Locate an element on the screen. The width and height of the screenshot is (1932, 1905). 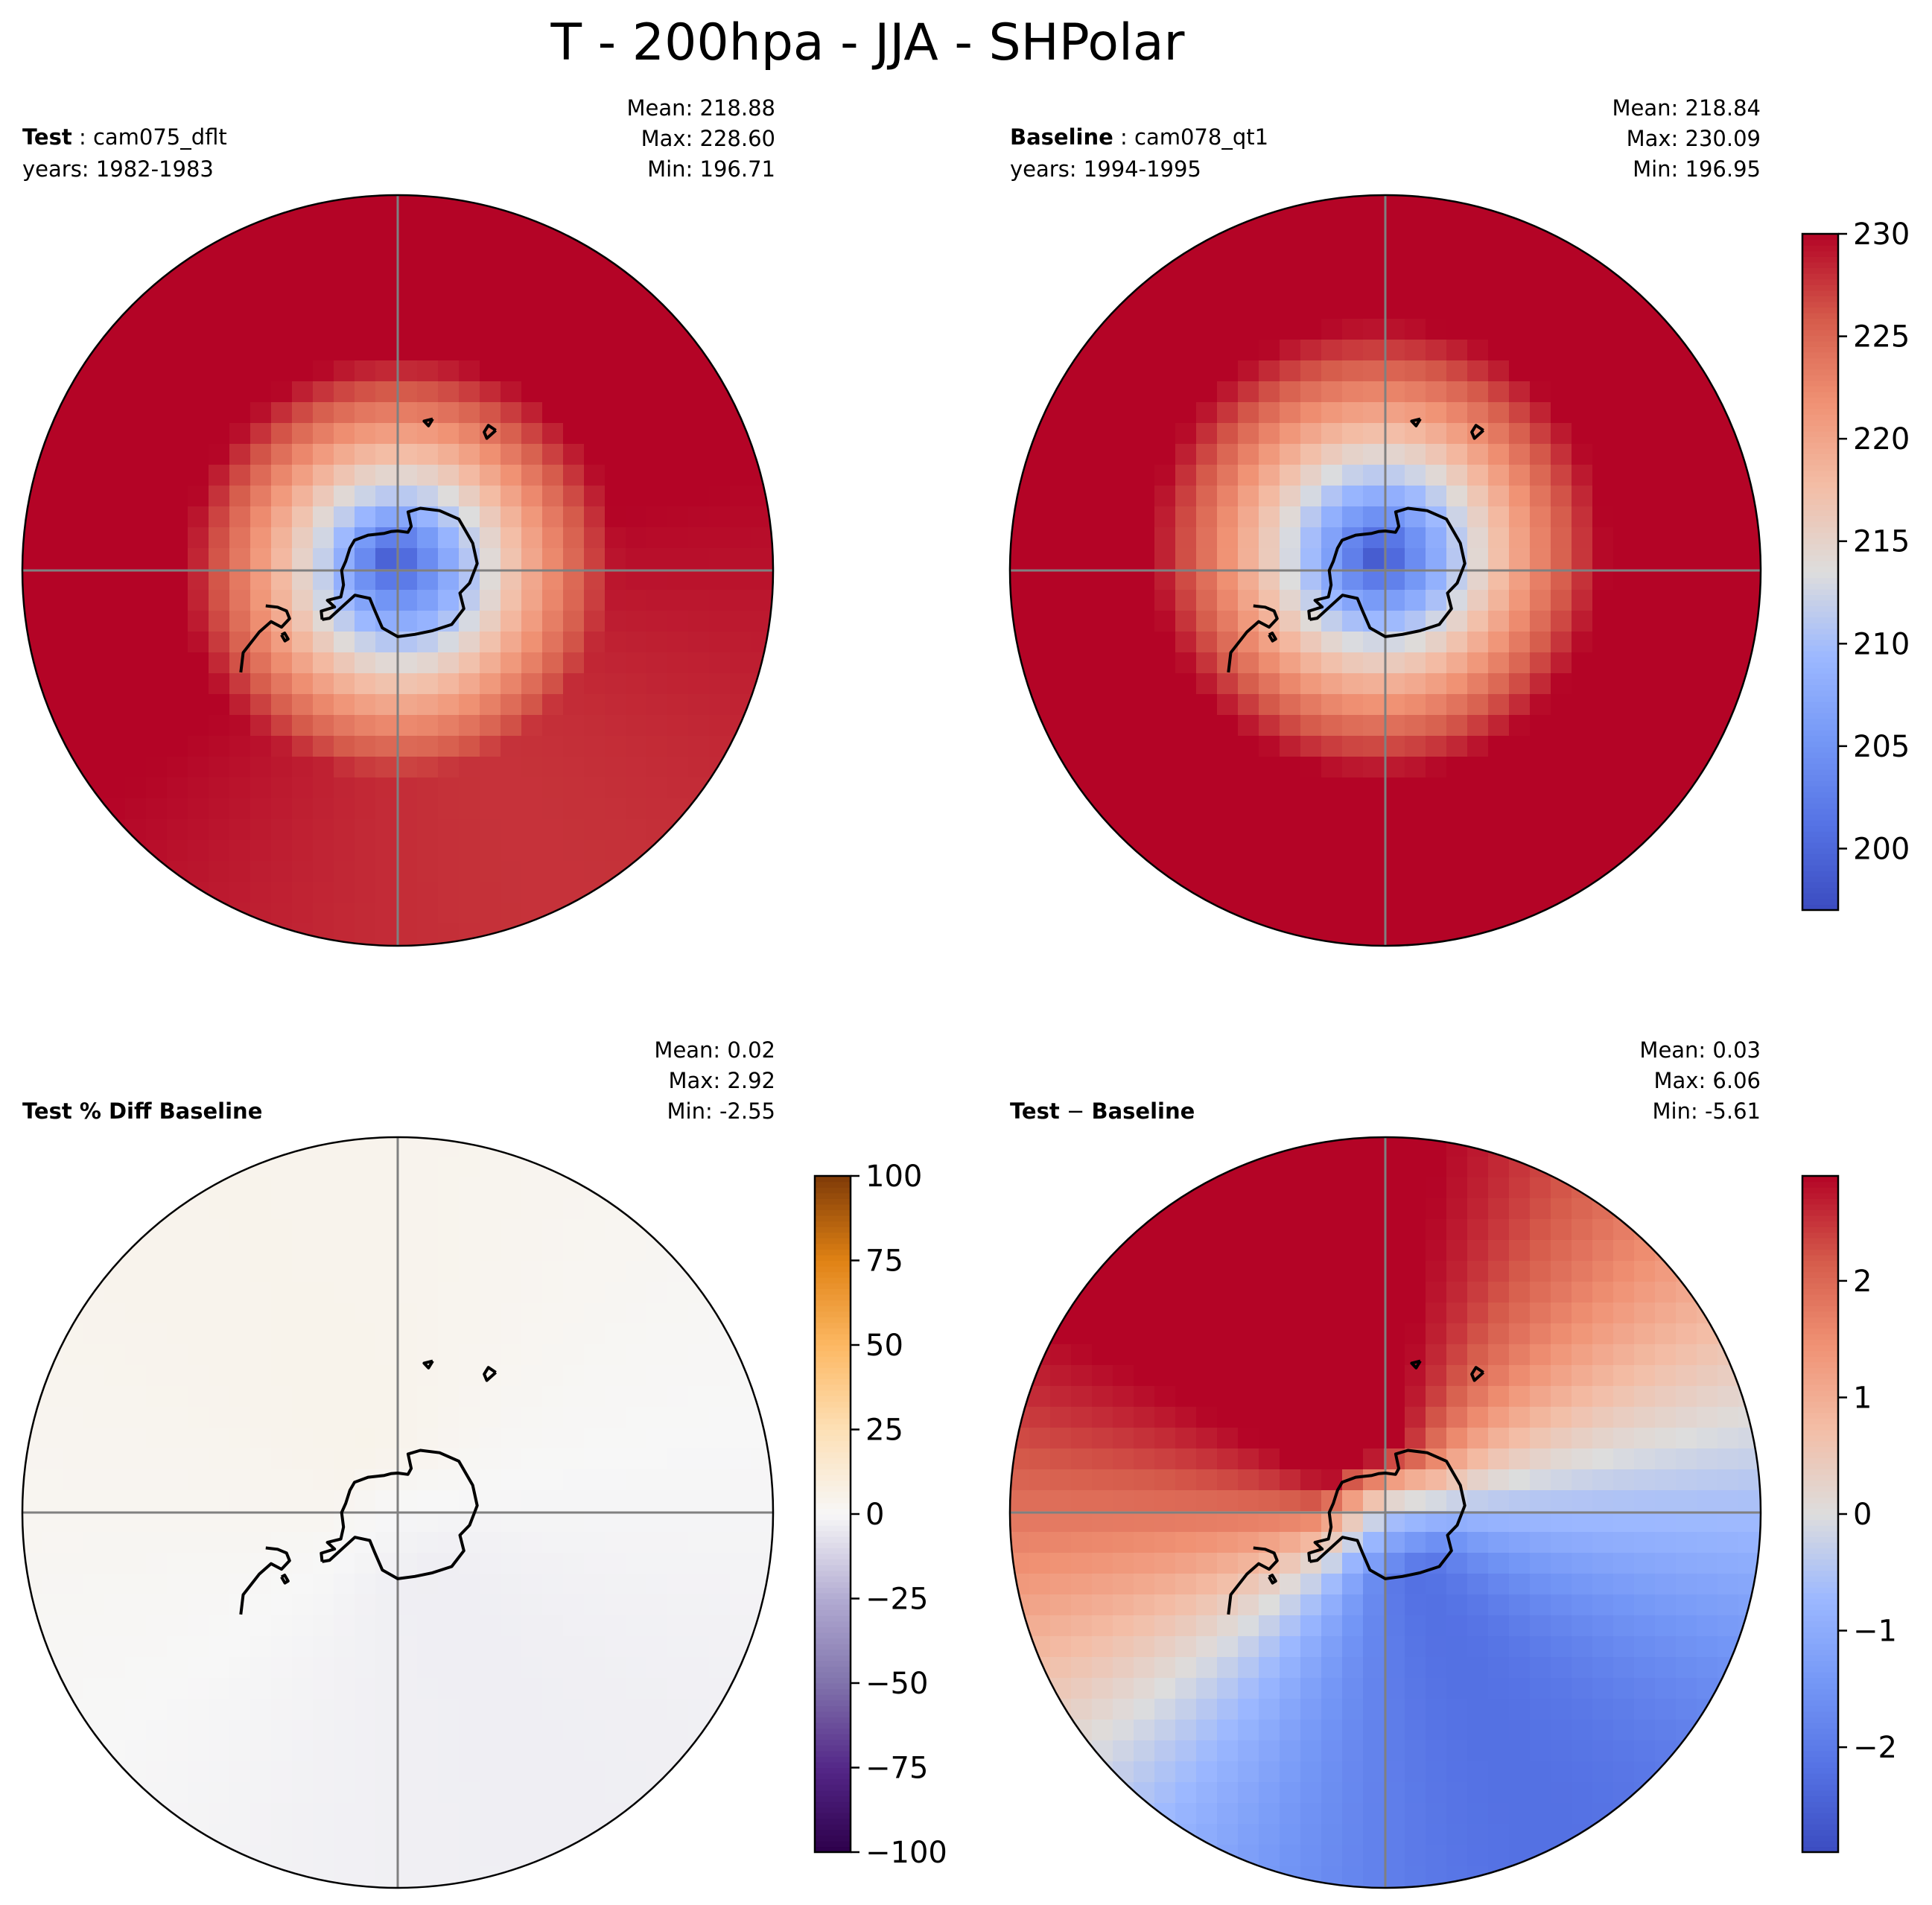
colorbar-tick-label: 2 is located at coordinates (1862, 1282).